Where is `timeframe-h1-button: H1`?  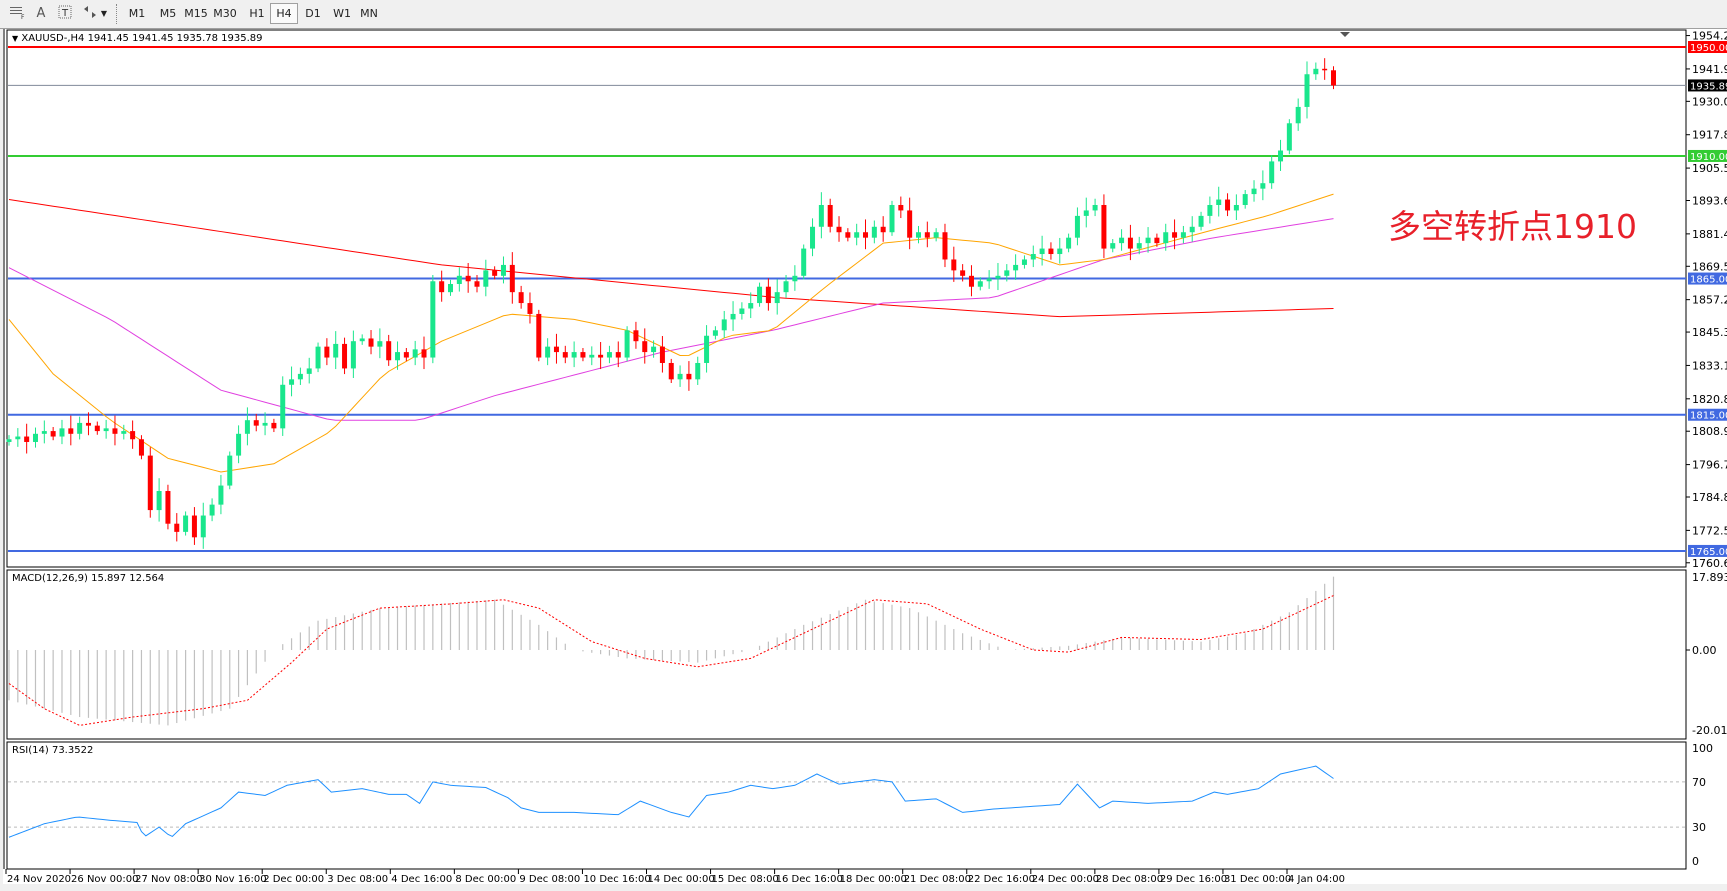 timeframe-h1-button: H1 is located at coordinates (257, 13).